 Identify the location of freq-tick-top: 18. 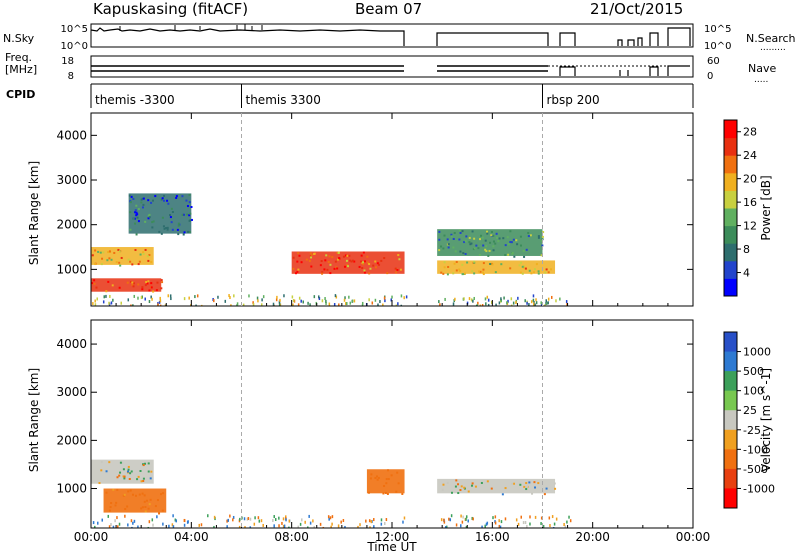
(67, 61).